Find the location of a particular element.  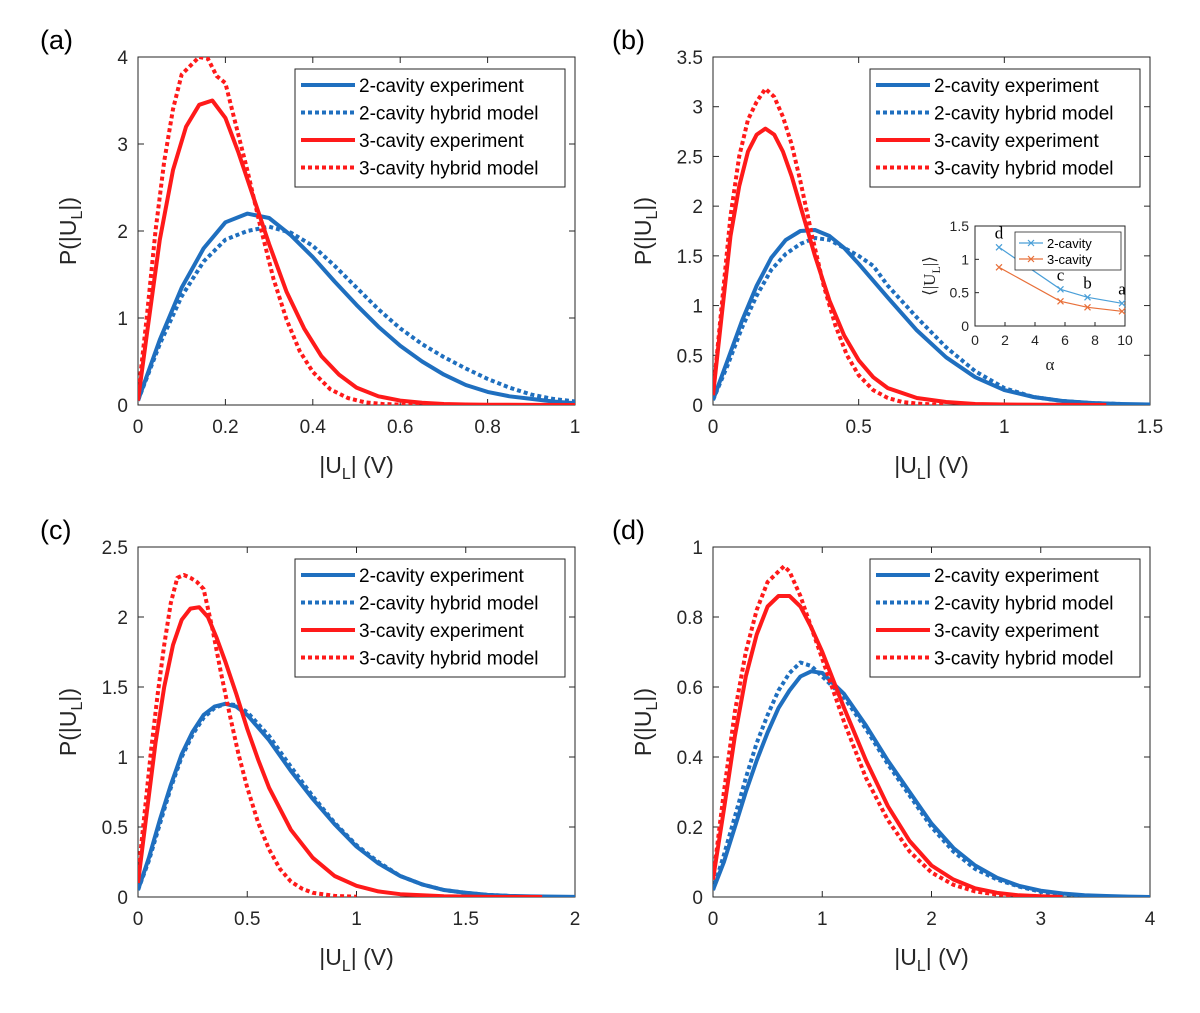

x-axis-label-sub: L is located at coordinates (921, 966).